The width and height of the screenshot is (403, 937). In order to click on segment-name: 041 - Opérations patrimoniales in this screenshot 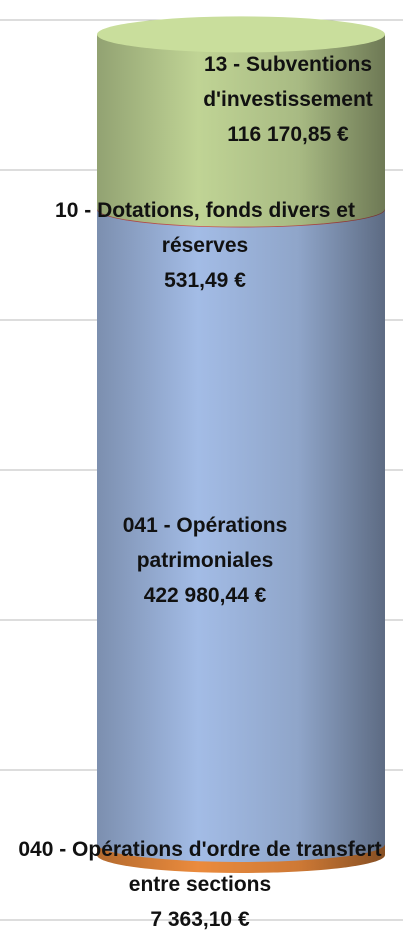, I will do `click(205, 543)`.